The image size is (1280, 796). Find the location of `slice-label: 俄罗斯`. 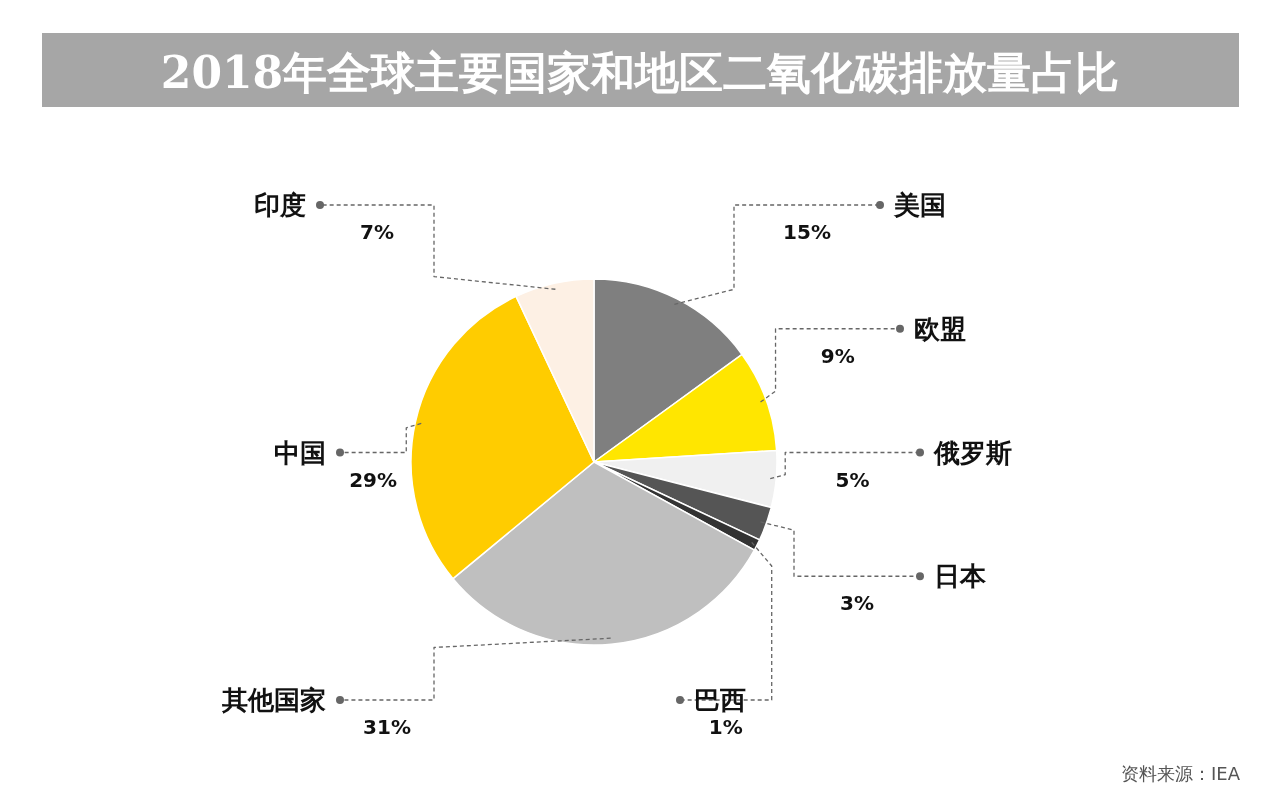

slice-label: 俄罗斯 is located at coordinates (972, 452).